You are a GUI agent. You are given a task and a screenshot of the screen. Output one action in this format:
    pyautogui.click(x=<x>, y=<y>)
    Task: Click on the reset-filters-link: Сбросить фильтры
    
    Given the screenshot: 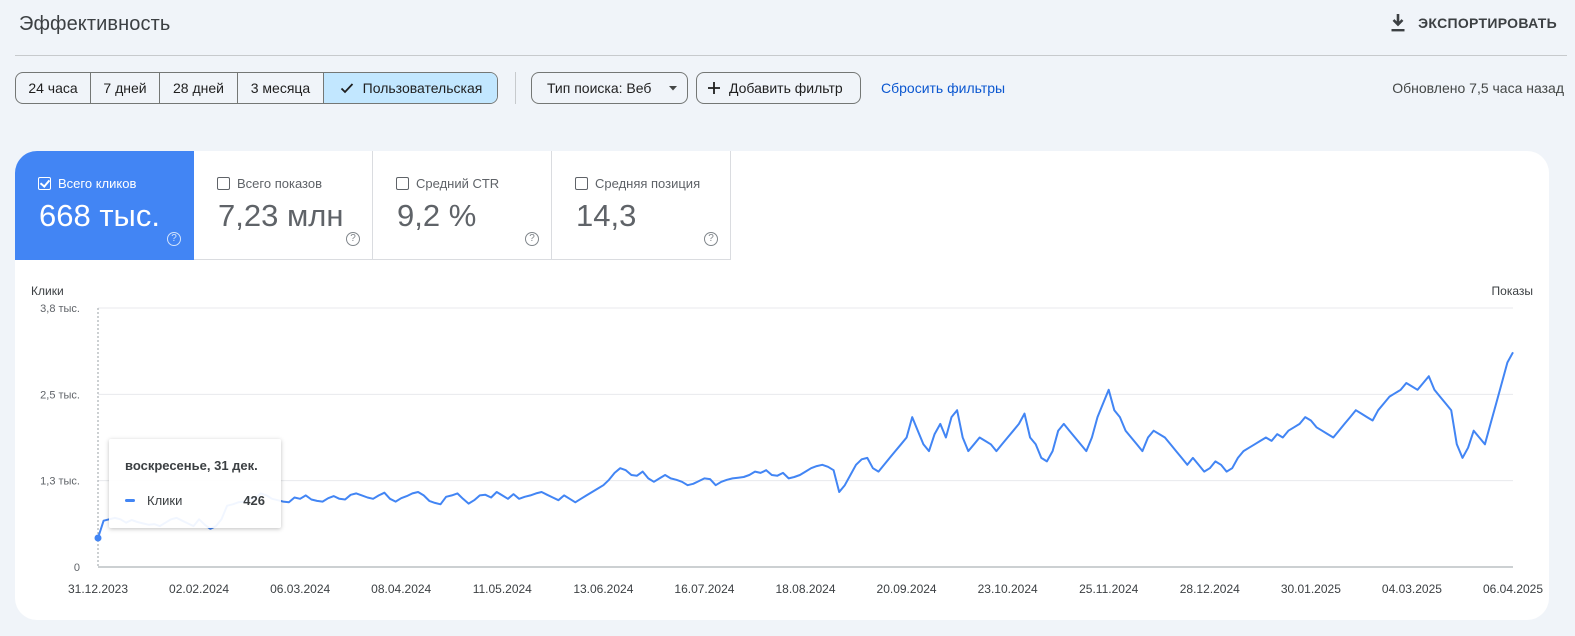 What is the action you would take?
    pyautogui.click(x=943, y=88)
    